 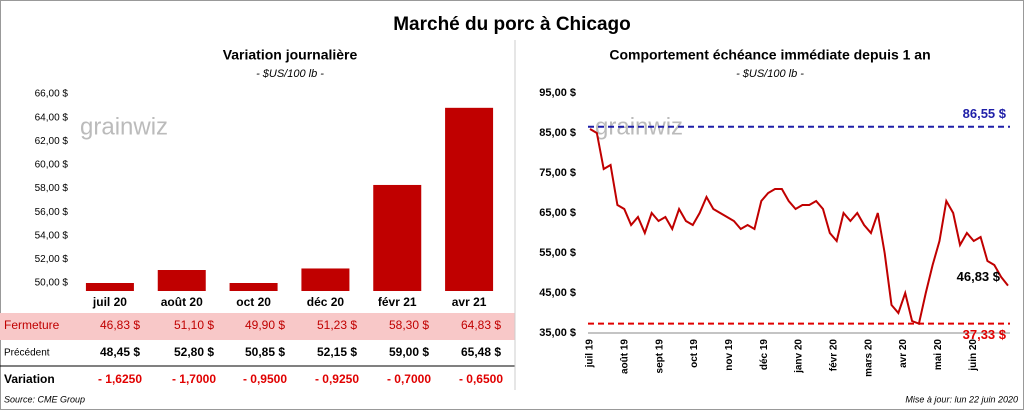 What do you see at coordinates (985, 113) in the screenshot?
I see `reference-label: 86,55 $` at bounding box center [985, 113].